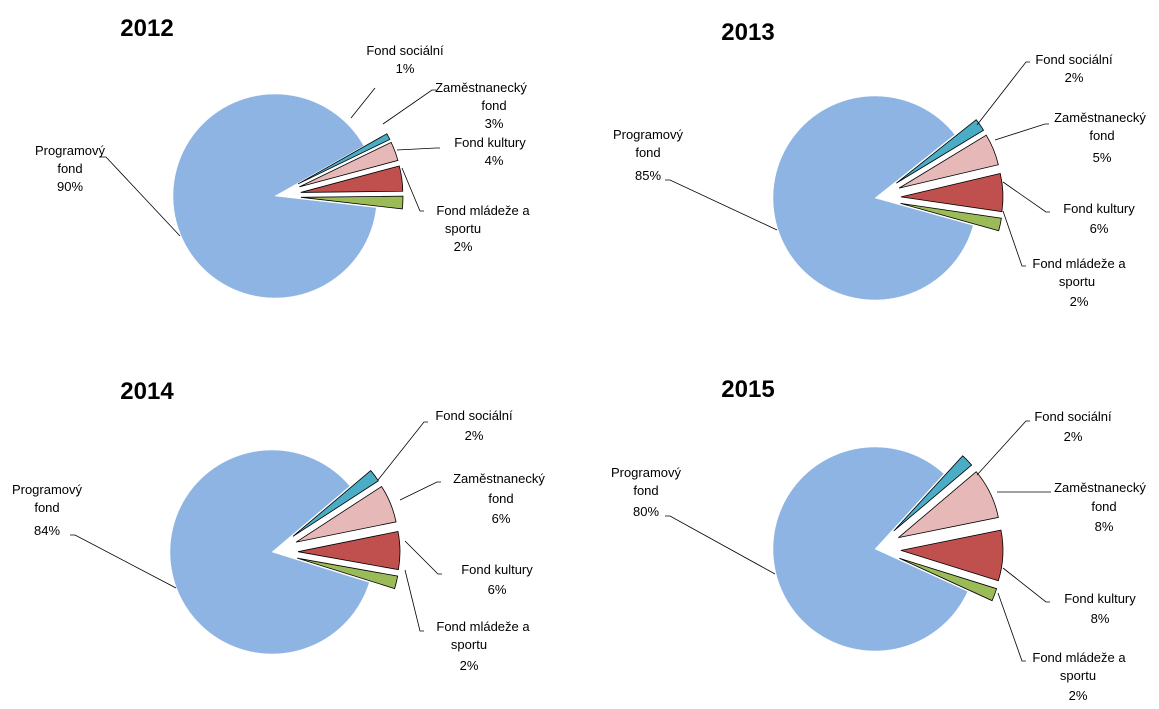  Describe the element at coordinates (147, 391) in the screenshot. I see `chart-title: 2014` at that location.